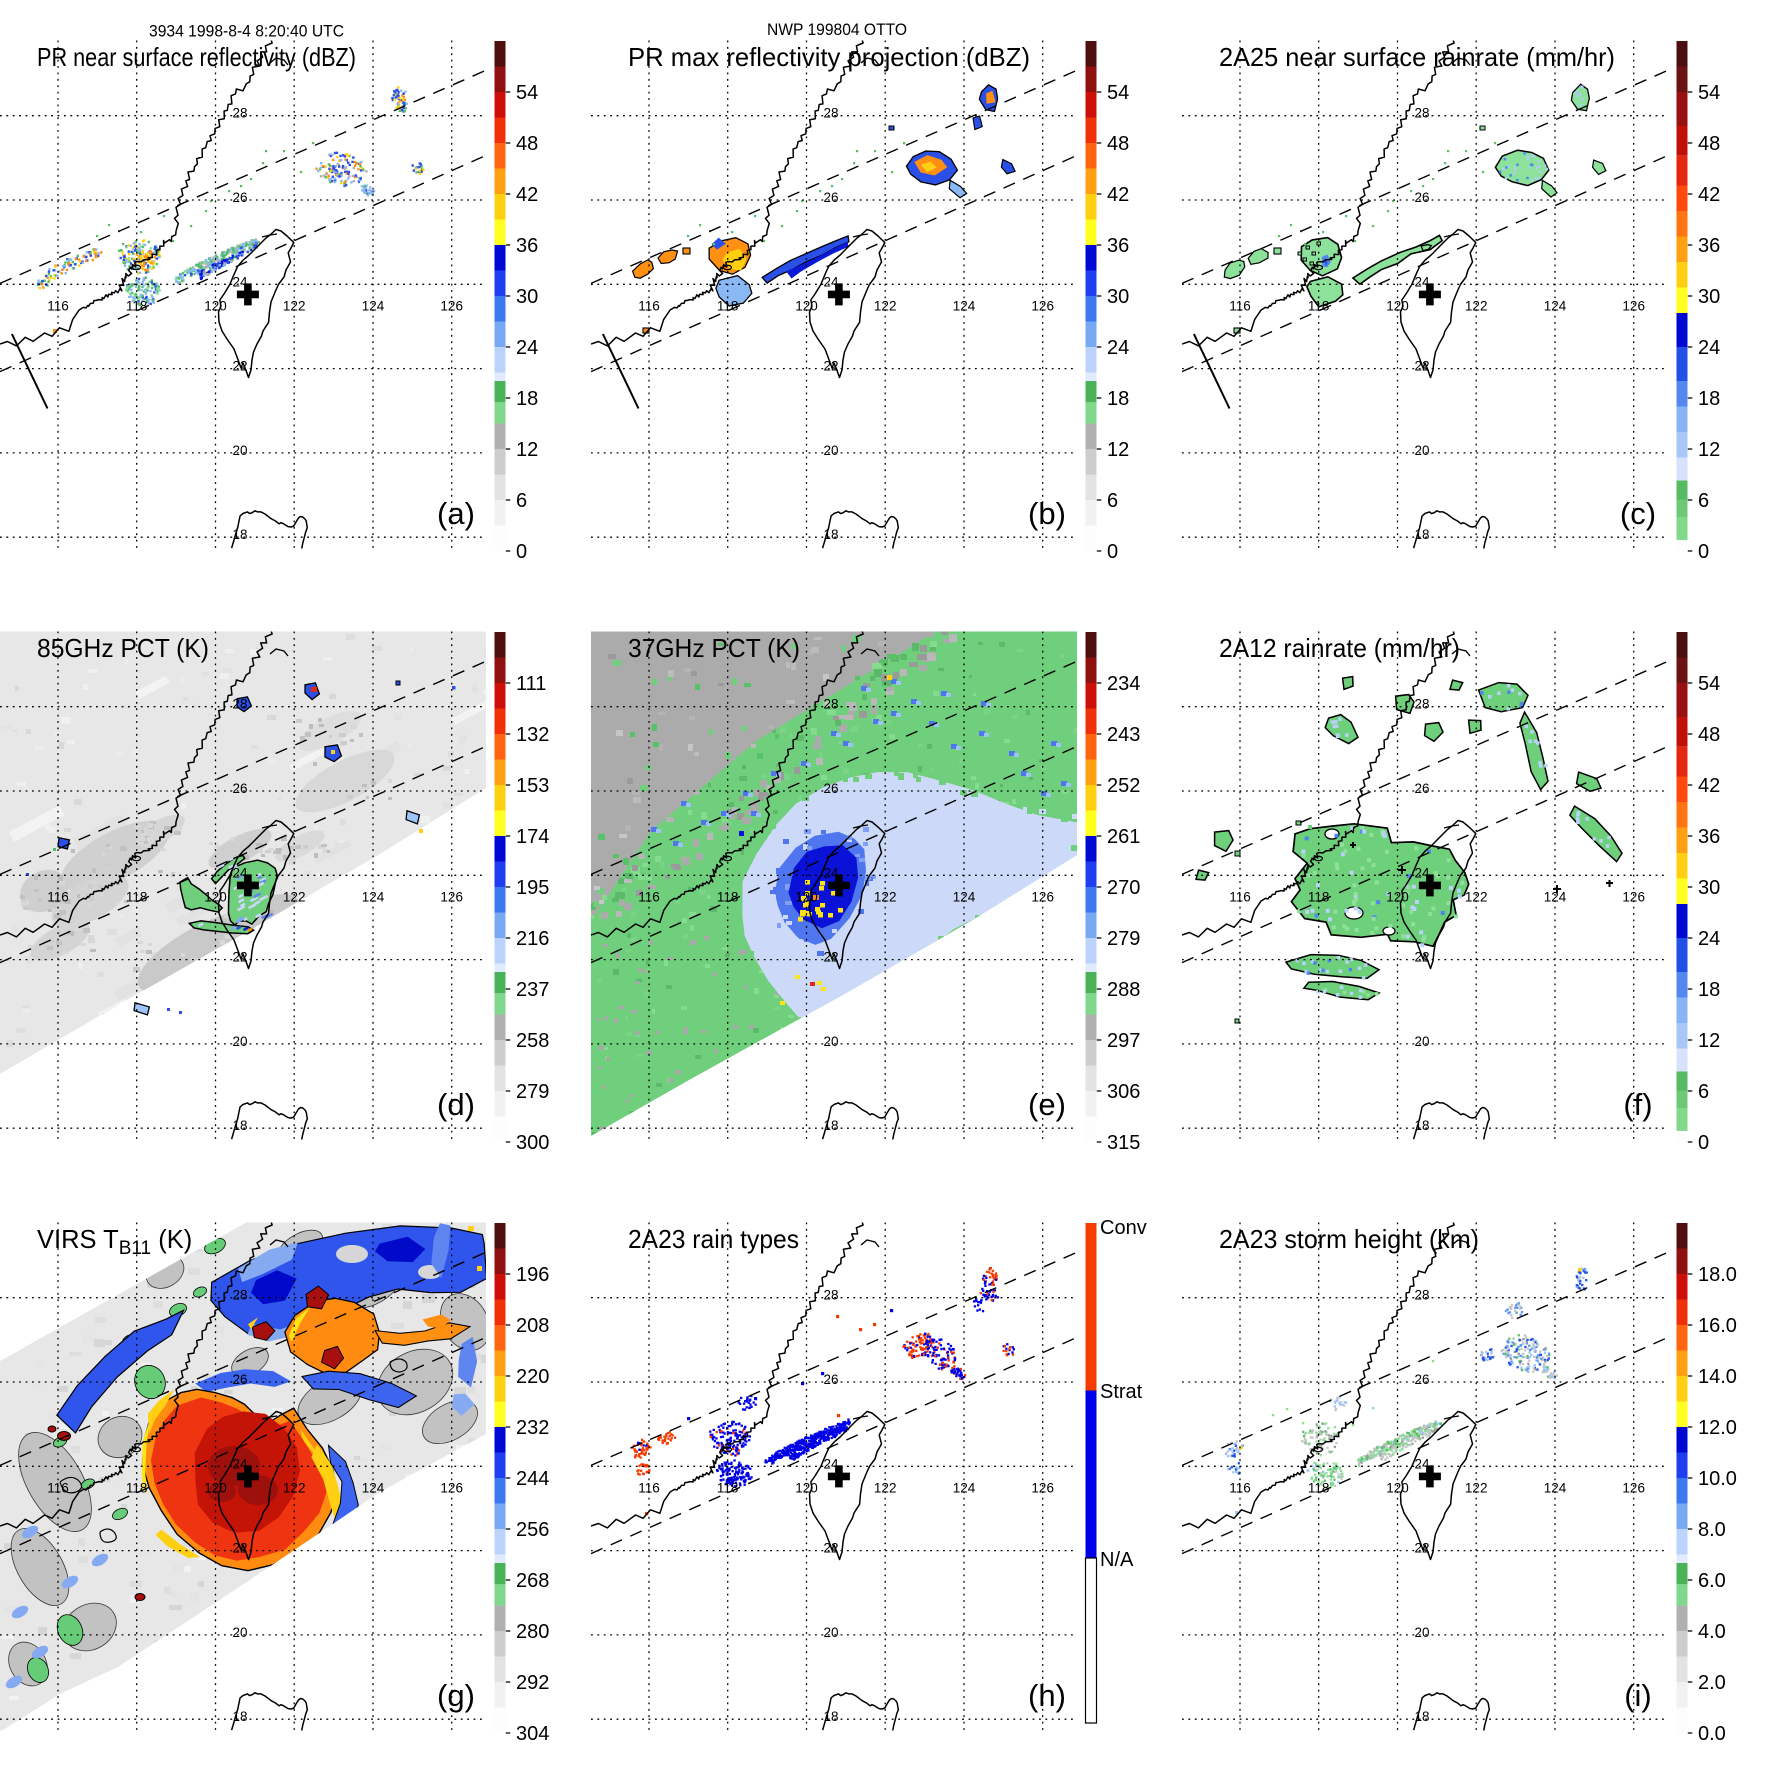 Image resolution: width=1771 pixels, height=1776 pixels. Describe the element at coordinates (1123, 735) in the screenshot. I see `svg-text: 243` at that location.